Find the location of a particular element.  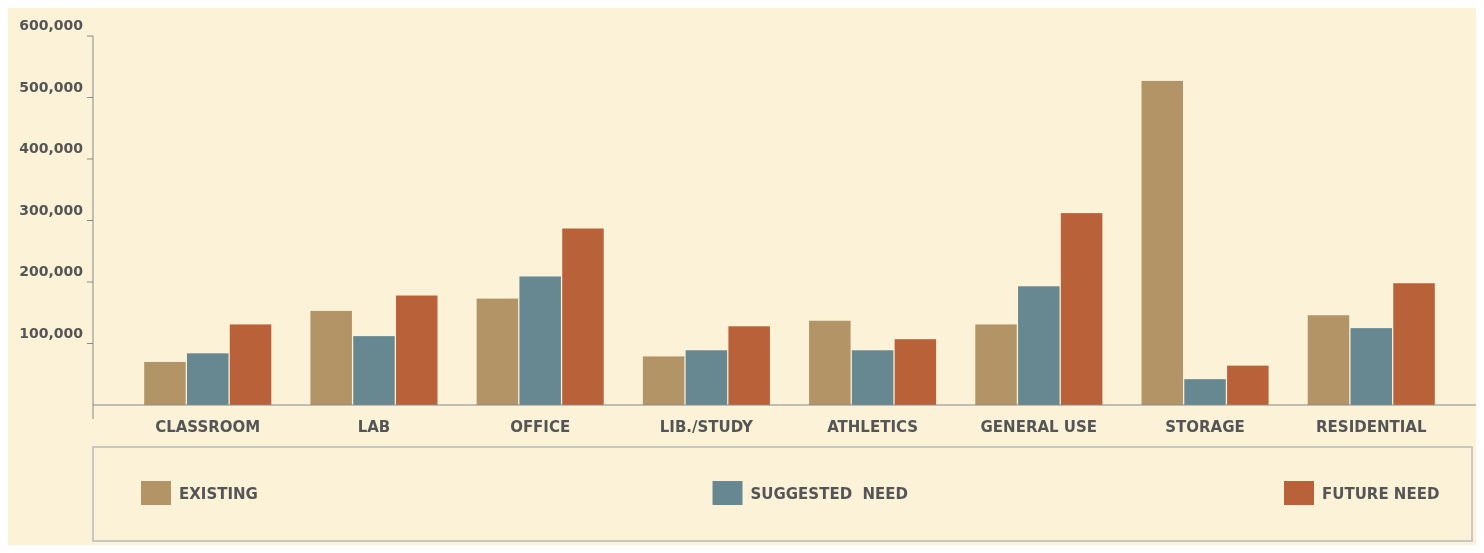

legend-label: SUGGESTED NEED is located at coordinates (829, 494).